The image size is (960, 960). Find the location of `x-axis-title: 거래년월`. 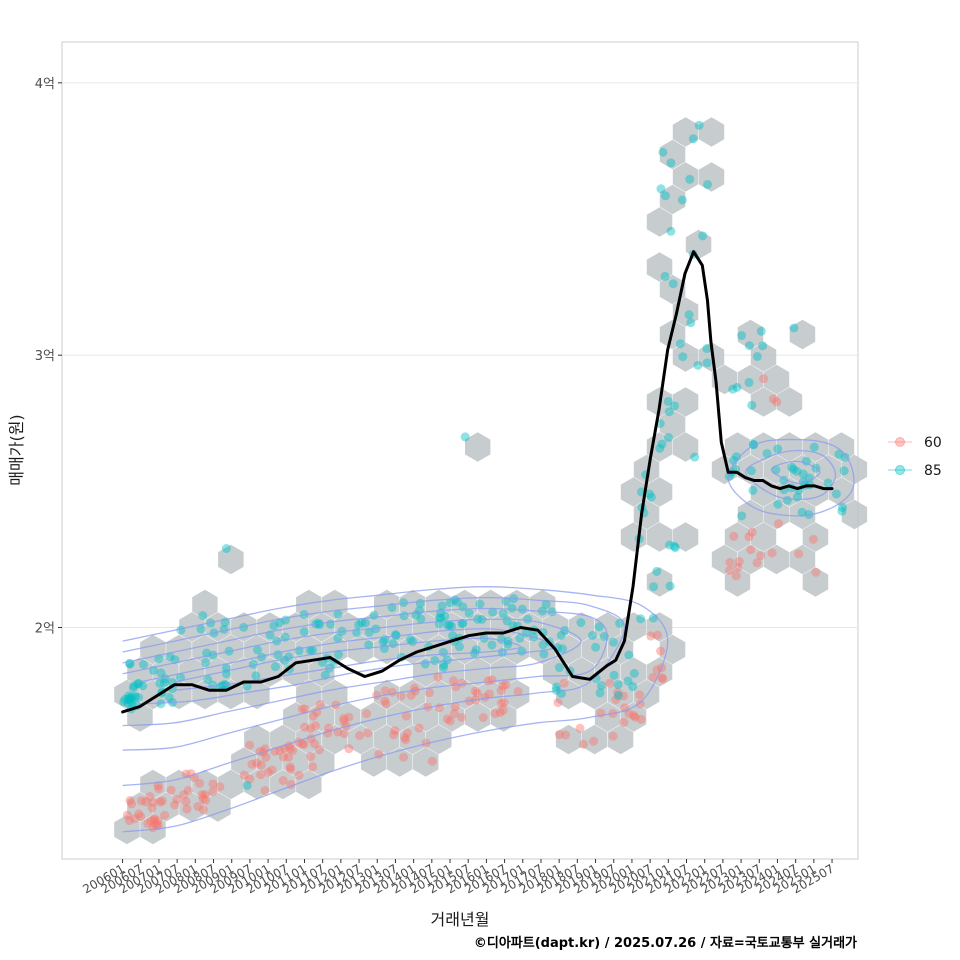

x-axis-title: 거래년월 is located at coordinates (460, 919).